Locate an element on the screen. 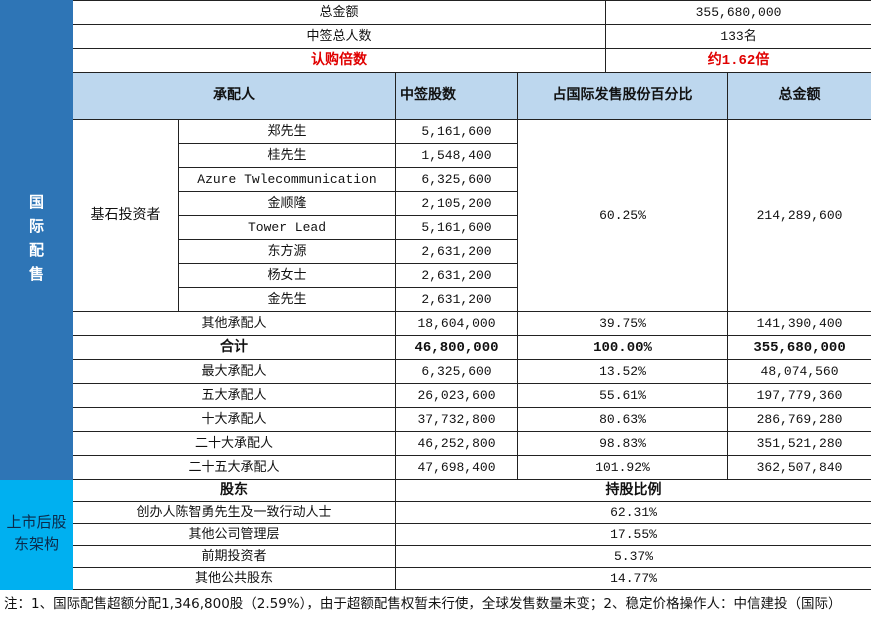 The height and width of the screenshot is (641, 871). shareholder-row: 创办人陈智勇先生及一致行动人士 62.31% is located at coordinates (436, 512).